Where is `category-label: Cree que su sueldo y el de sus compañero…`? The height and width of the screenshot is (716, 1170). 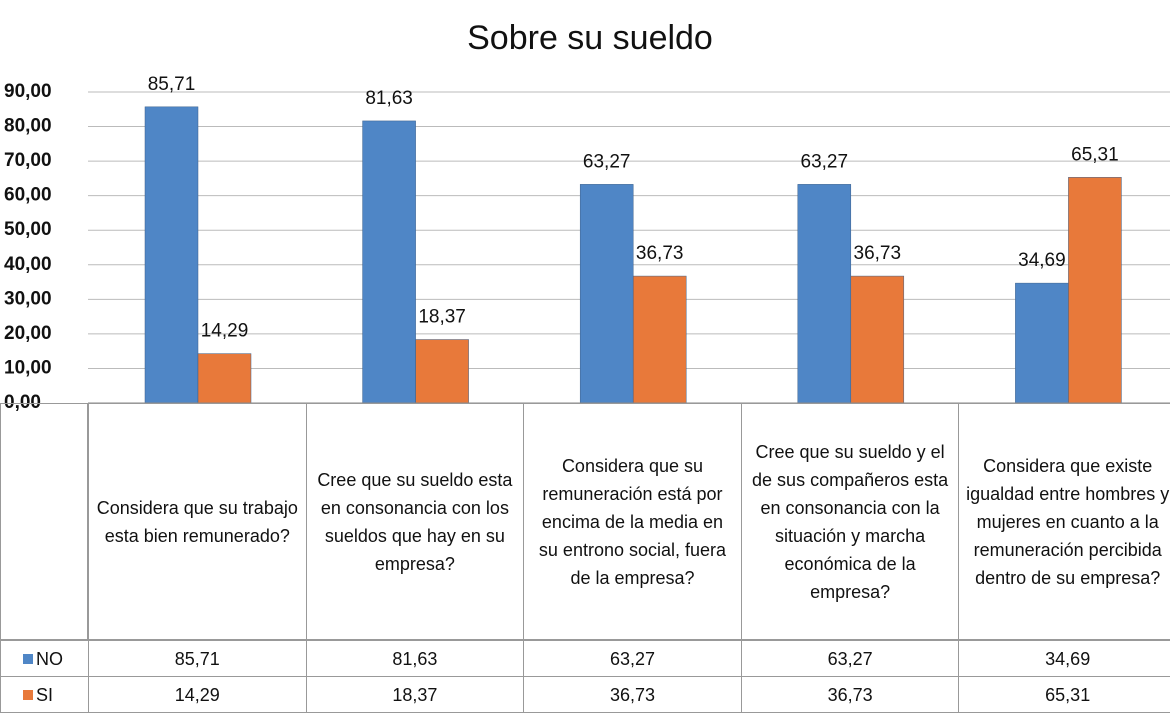
category-label: Cree que su sueldo y el de sus compañero… is located at coordinates (850, 521).